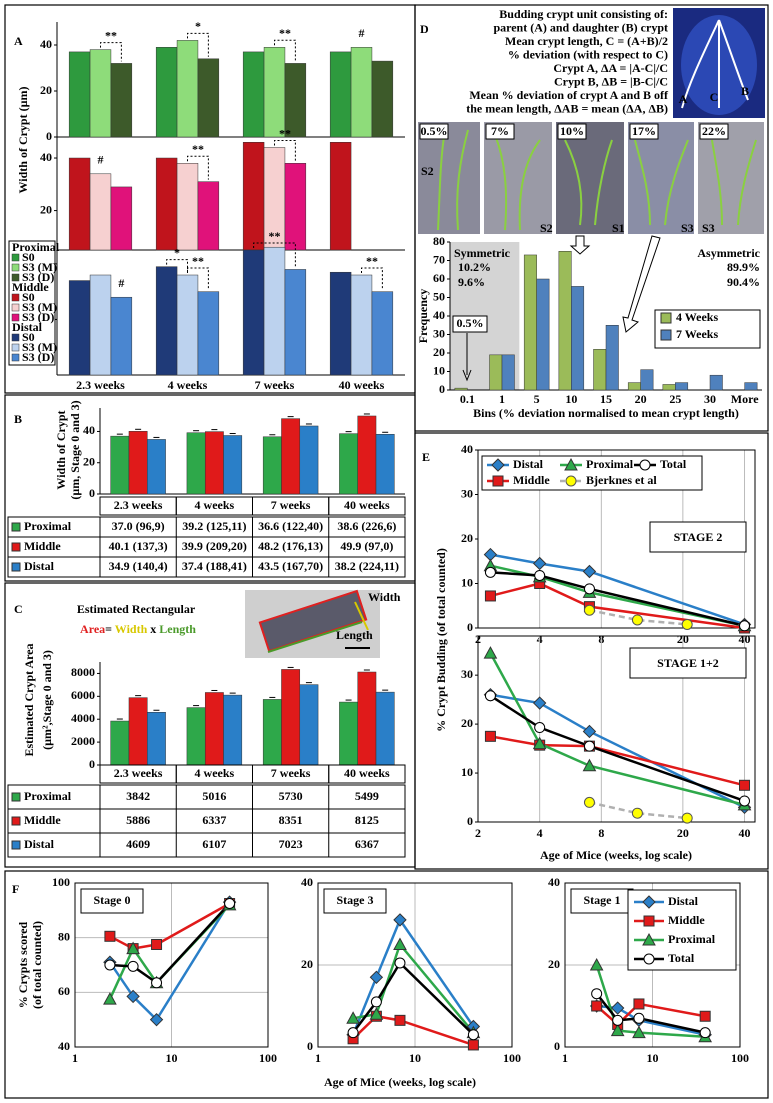  Describe the element at coordinates (367, 773) in the screenshot. I see `table-header: 40 weeks` at that location.